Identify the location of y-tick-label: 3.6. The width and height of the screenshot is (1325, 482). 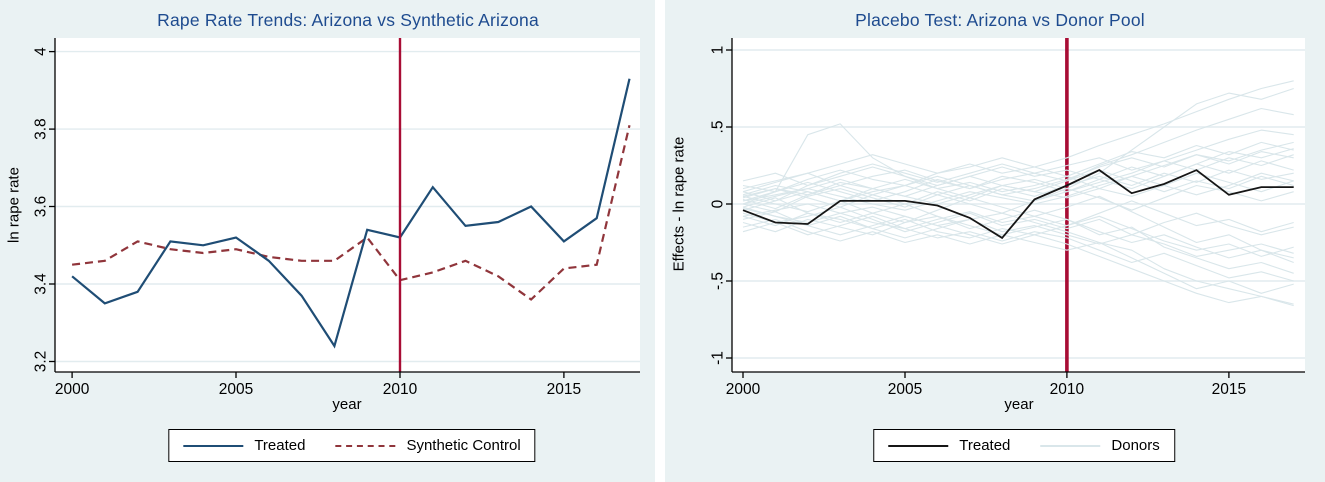
(40, 207).